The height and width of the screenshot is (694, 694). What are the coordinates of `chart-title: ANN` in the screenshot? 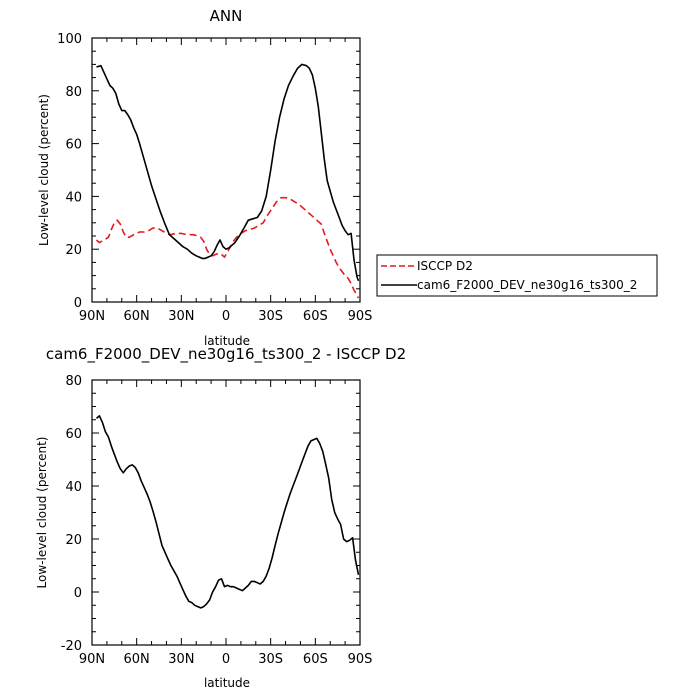 It's located at (226, 16).